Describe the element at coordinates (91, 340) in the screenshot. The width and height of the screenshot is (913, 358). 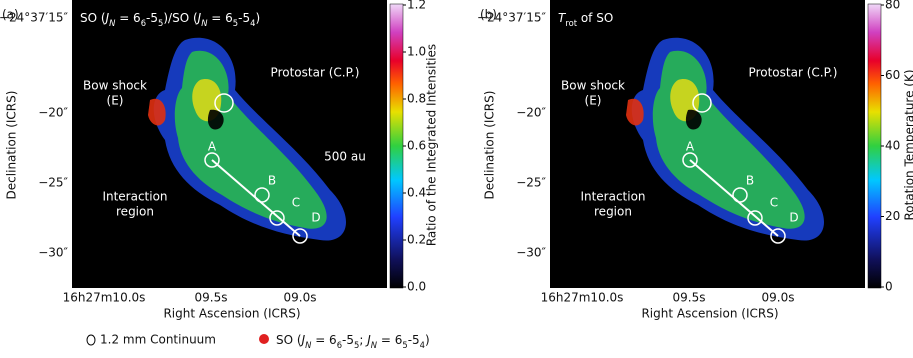
I see `legend-continuum-icon` at that location.